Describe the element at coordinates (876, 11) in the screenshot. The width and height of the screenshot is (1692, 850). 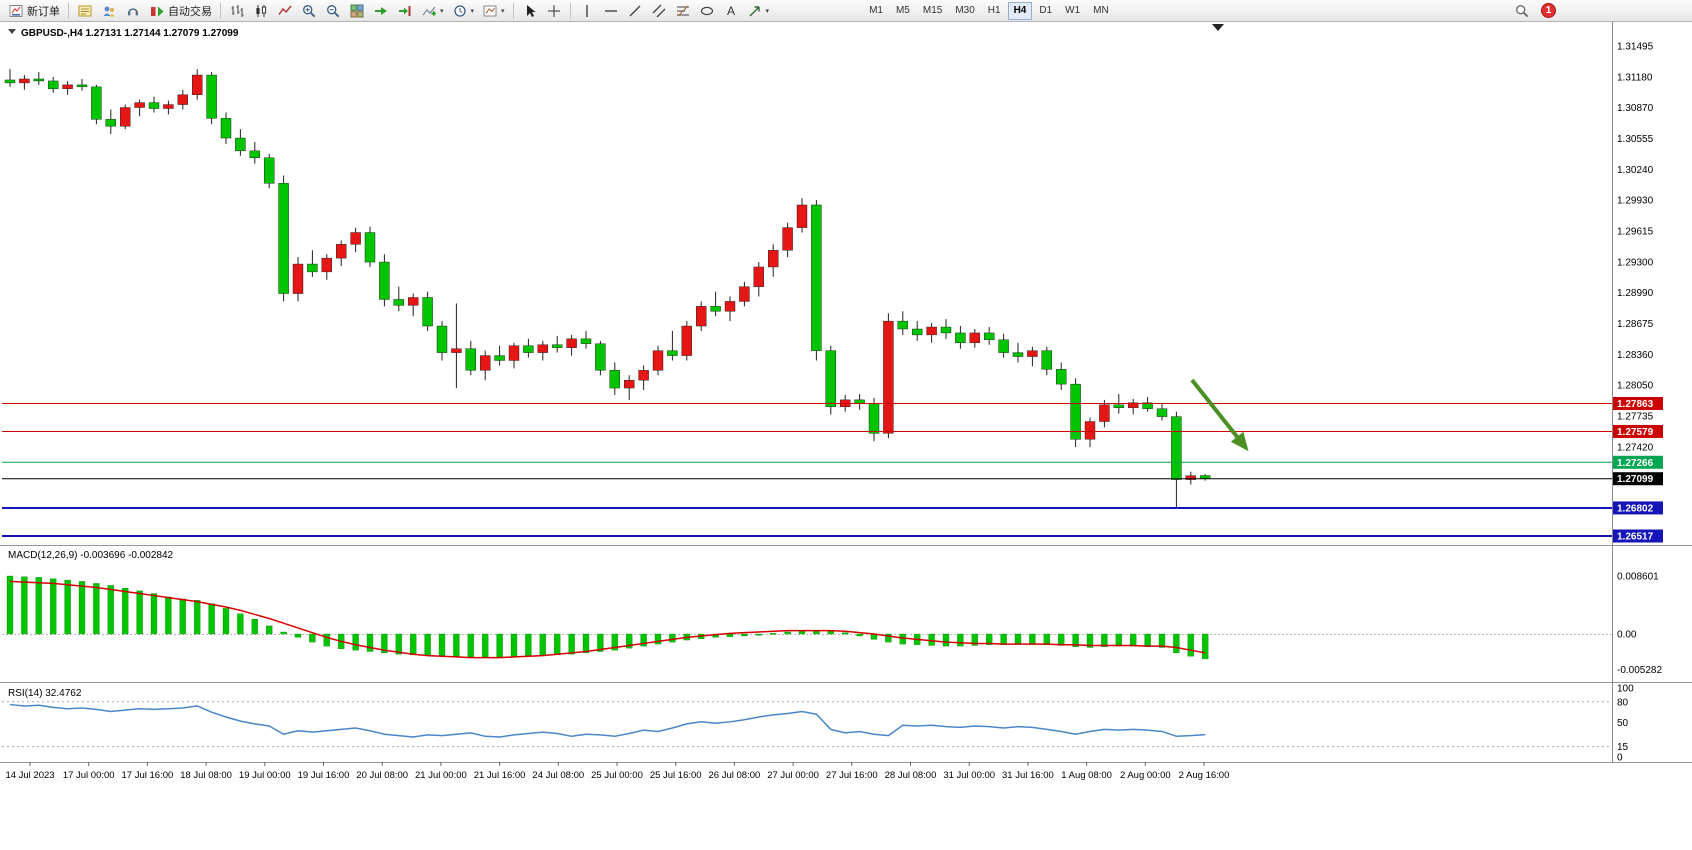
I see `timeframe-M1: M1` at that location.